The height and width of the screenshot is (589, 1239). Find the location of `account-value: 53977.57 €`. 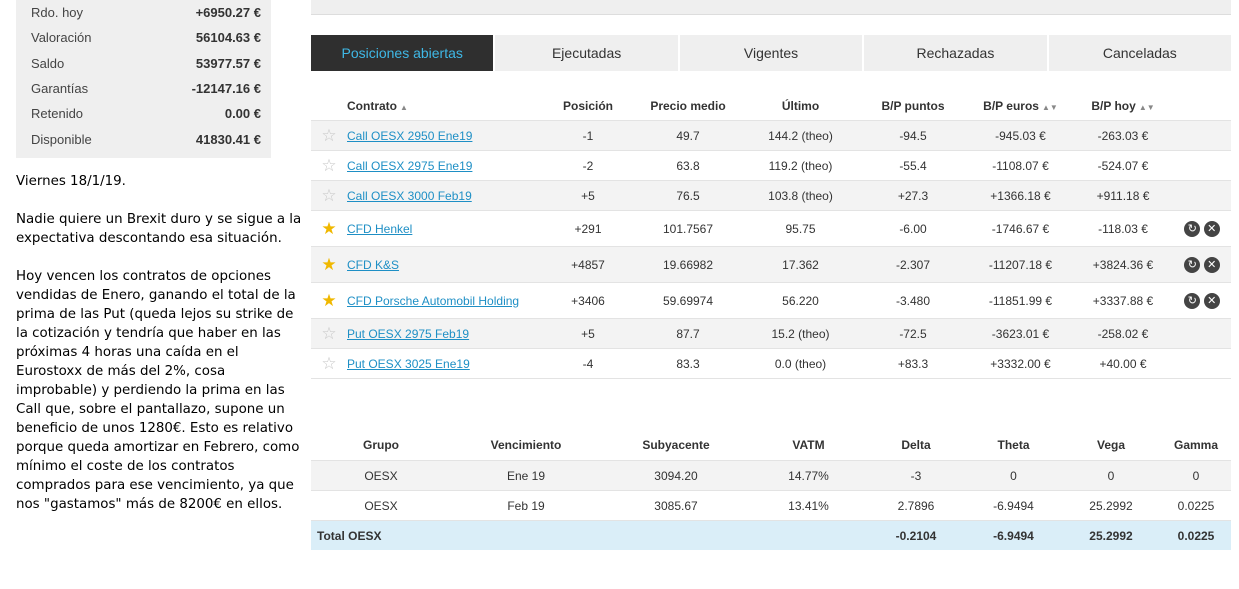

account-value: 53977.57 € is located at coordinates (228, 63).